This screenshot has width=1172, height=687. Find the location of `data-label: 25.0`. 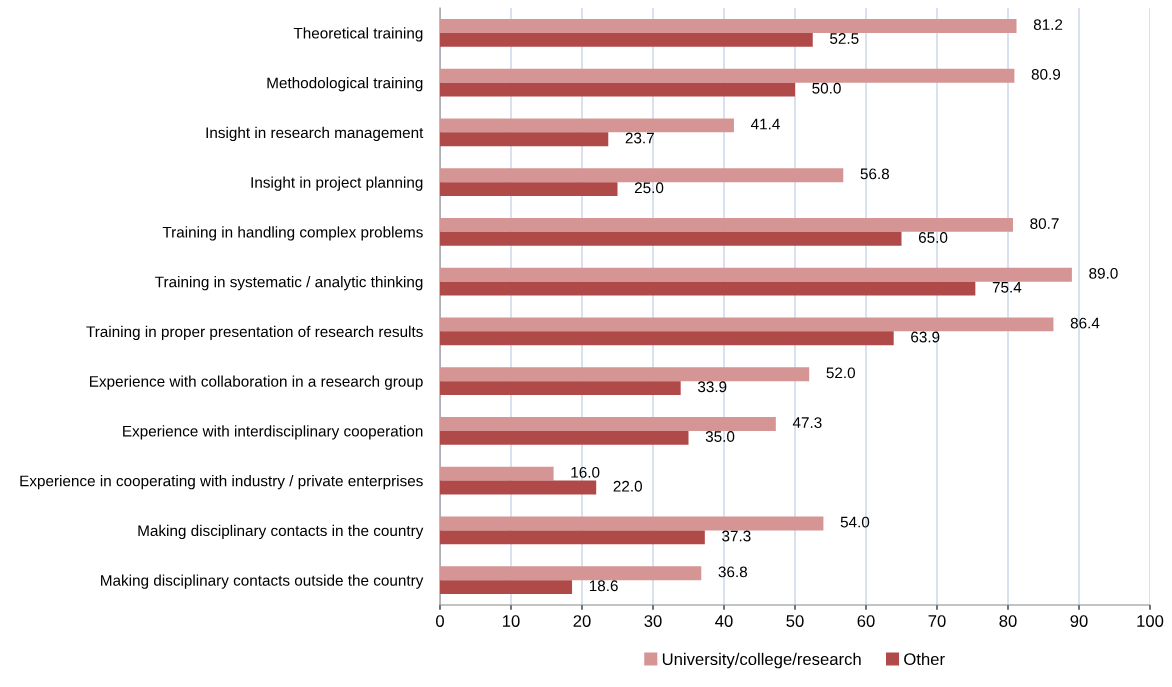

data-label: 25.0 is located at coordinates (649, 188).